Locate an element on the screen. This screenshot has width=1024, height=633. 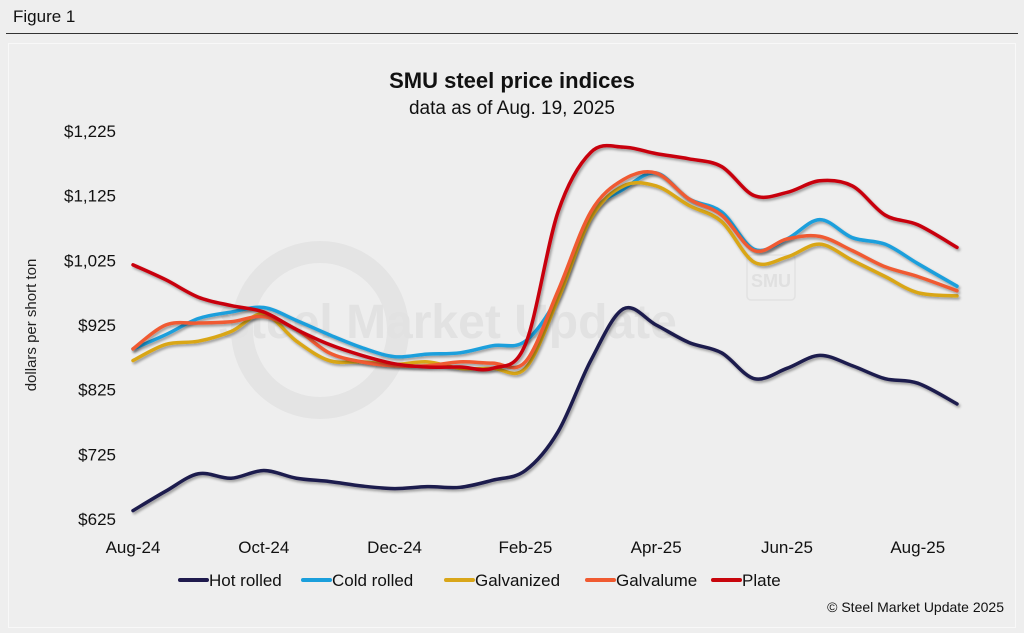
y-tick-label: $725 is located at coordinates (97, 454).